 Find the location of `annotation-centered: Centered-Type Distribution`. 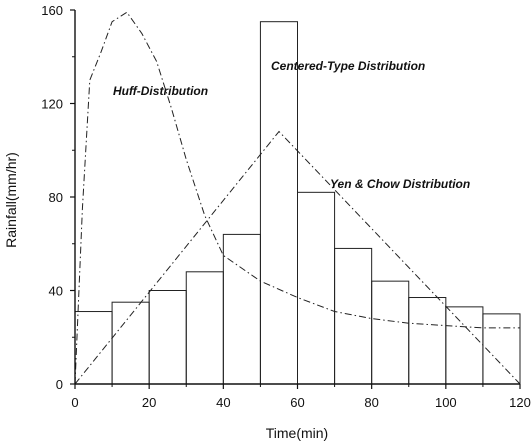

annotation-centered: Centered-Type Distribution is located at coordinates (348, 66).